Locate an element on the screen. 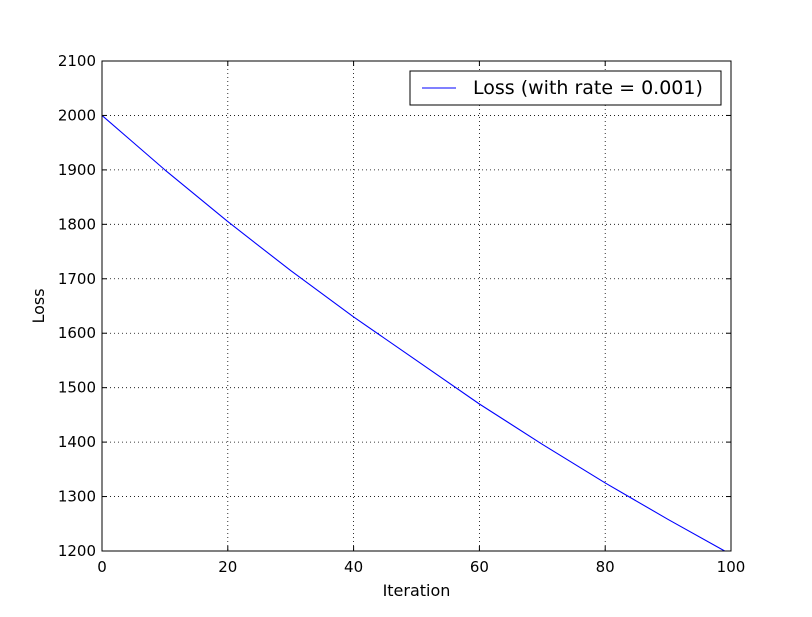  x-tick-label: 80 is located at coordinates (605, 567).